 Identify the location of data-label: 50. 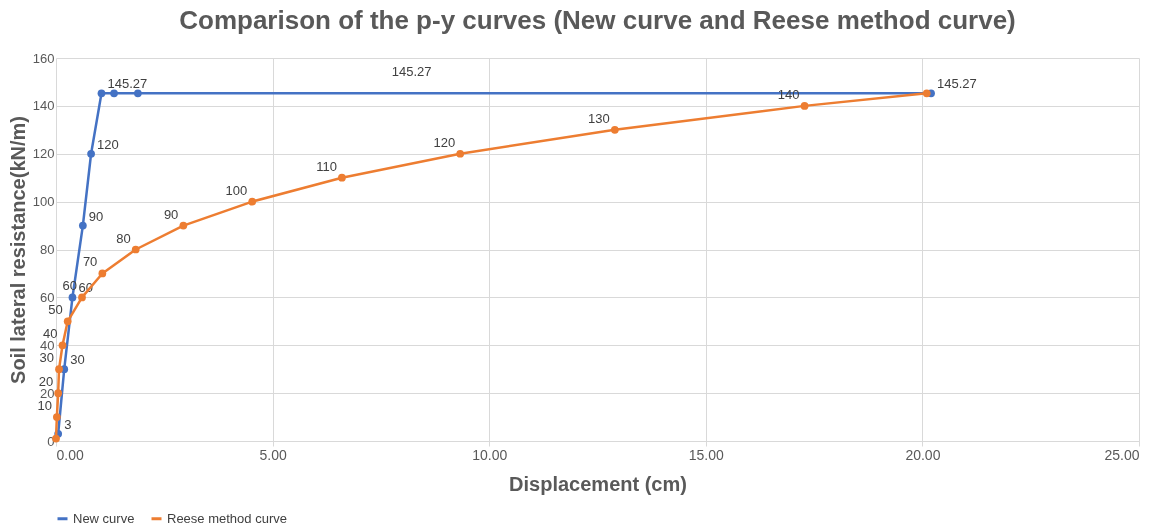
(55, 310).